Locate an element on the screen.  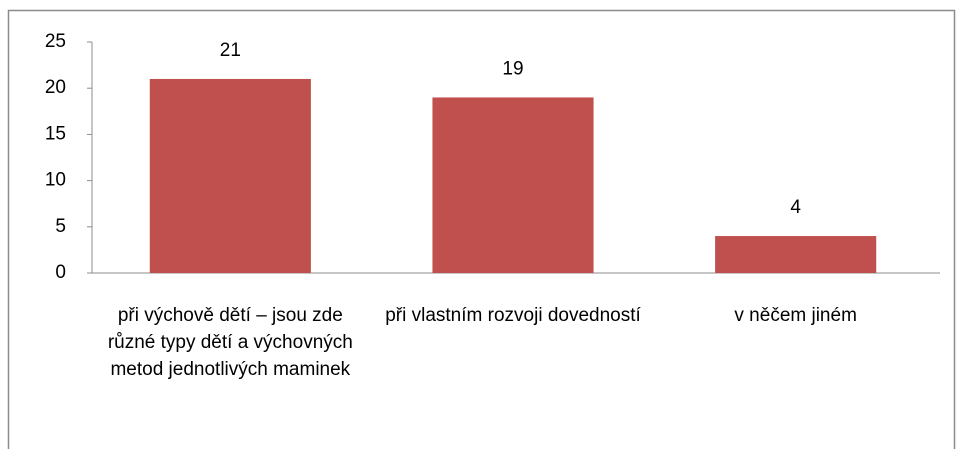
y-tick-label: 25 is located at coordinates (55, 41).